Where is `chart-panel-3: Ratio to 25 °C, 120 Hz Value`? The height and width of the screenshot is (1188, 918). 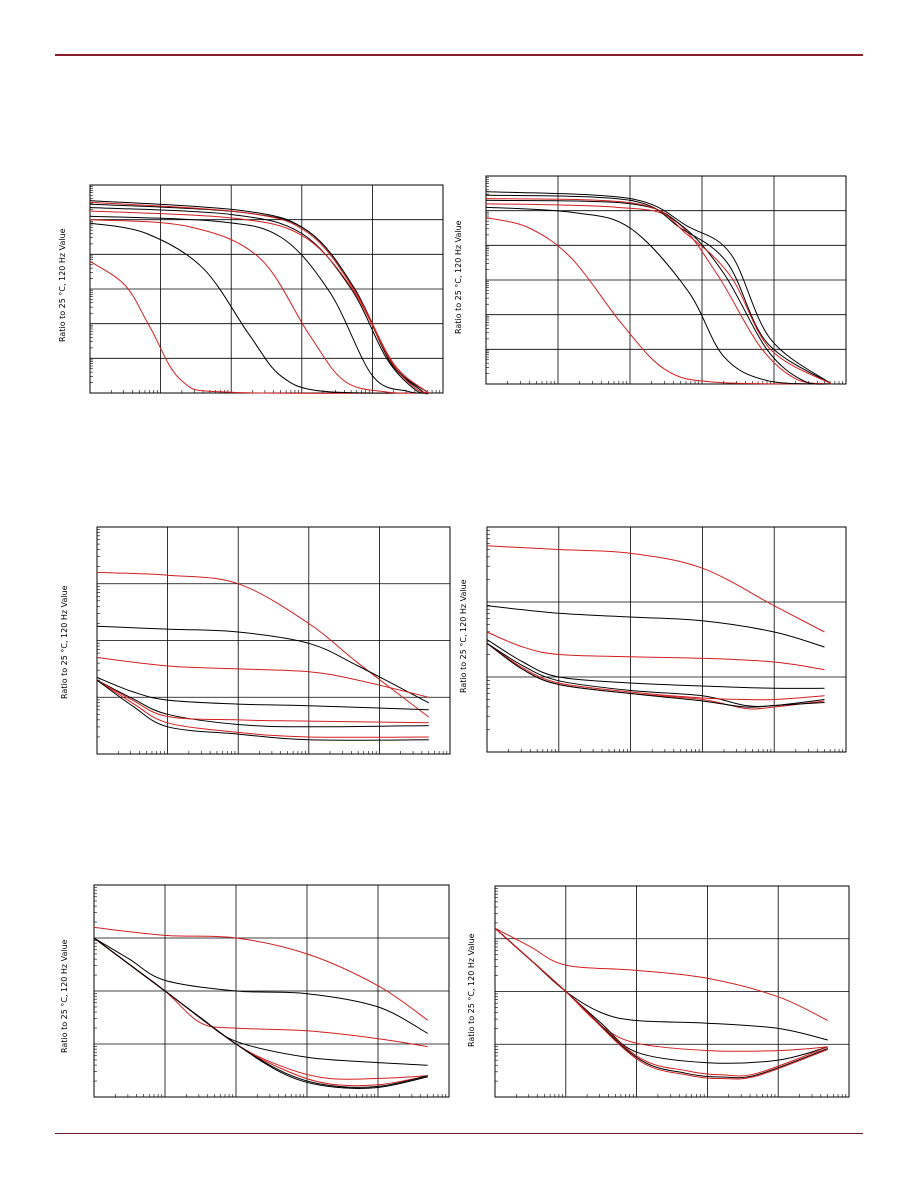 chart-panel-3: Ratio to 25 °C, 120 Hz Value is located at coordinates (255, 640).